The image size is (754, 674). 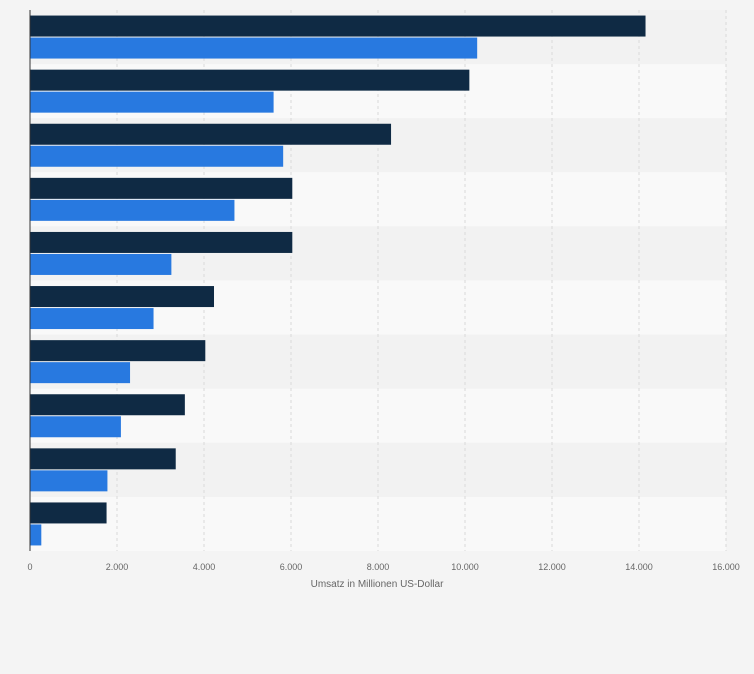 I want to click on x-axis-label: Umsatz in Millionen US-Dollar, so click(x=377, y=584).